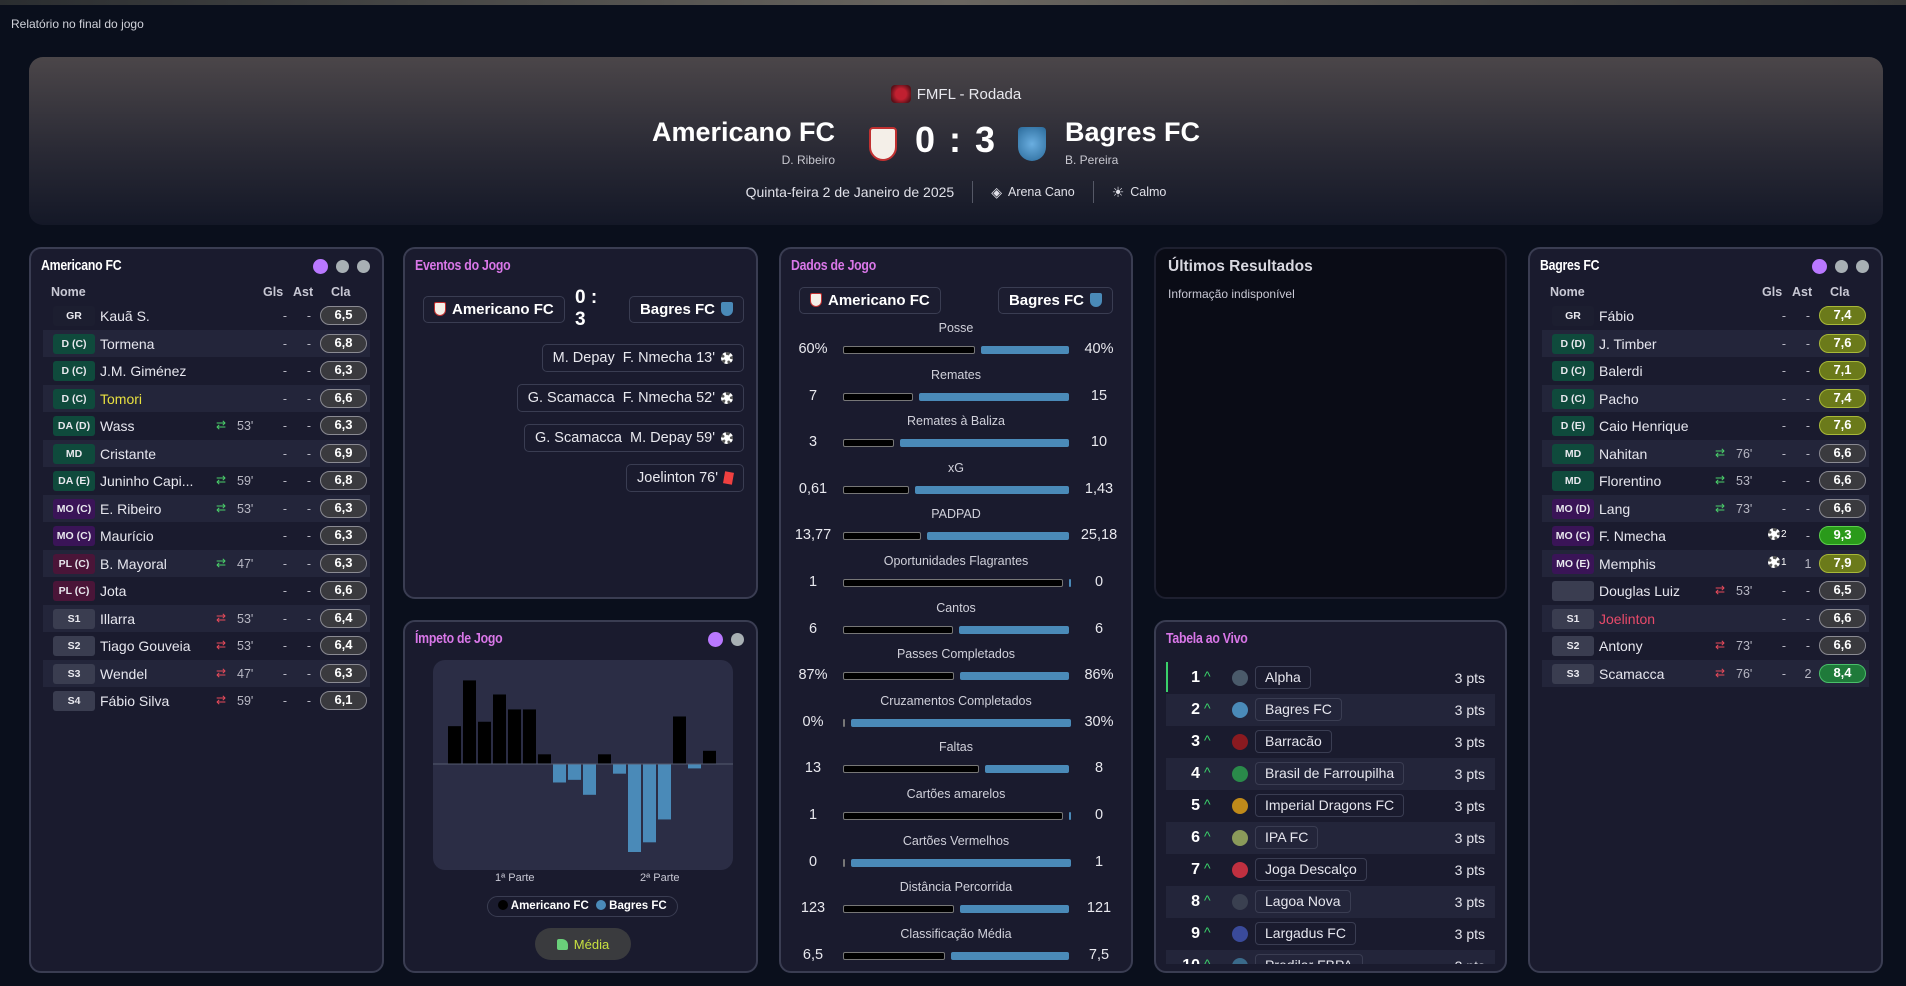 This screenshot has width=1906, height=986. I want to click on player-row: MO (E) Memphis 1 1 7,9, so click(1705, 563).